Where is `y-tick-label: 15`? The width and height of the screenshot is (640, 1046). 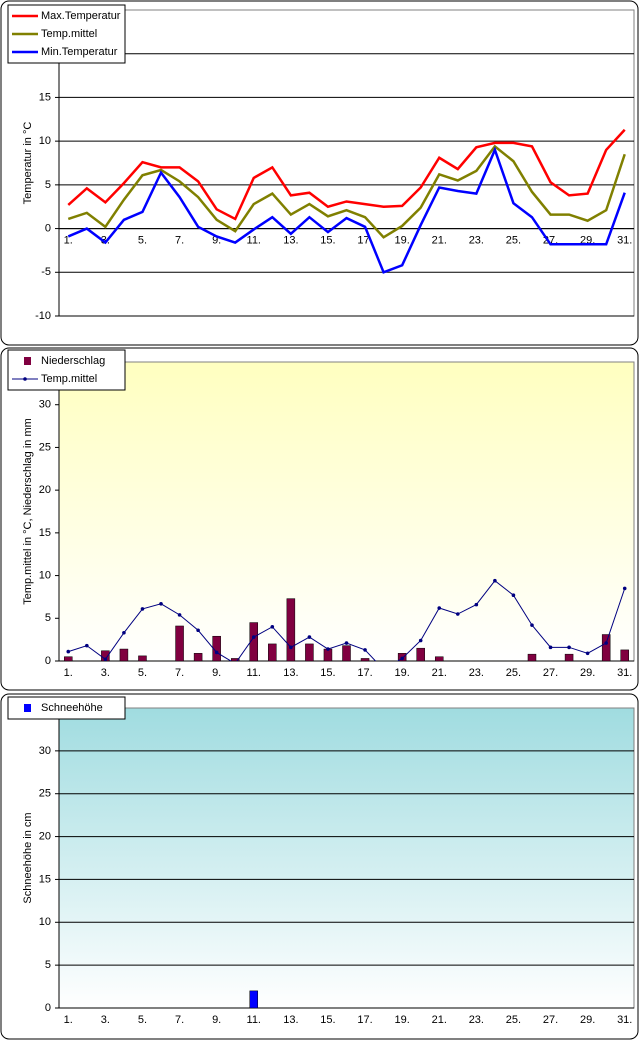 y-tick-label: 15 is located at coordinates (45, 879).